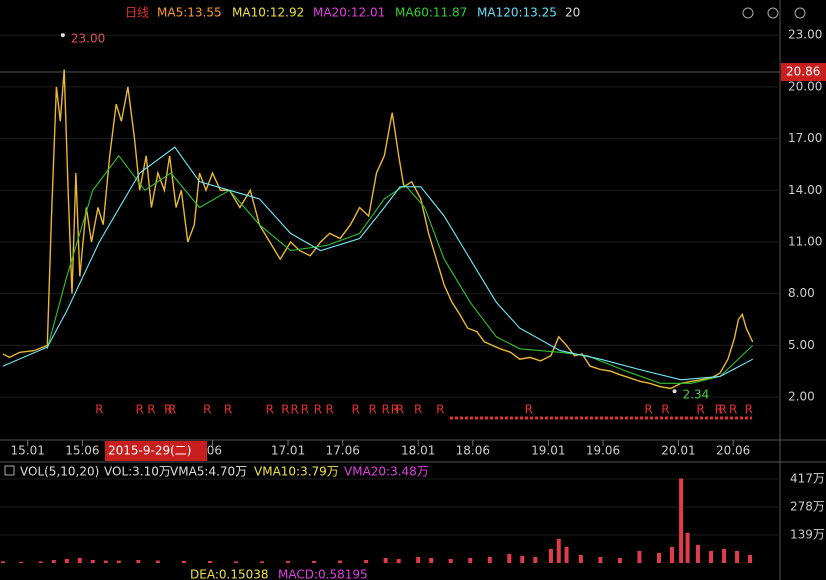 This screenshot has height=580, width=826. What do you see at coordinates (343, 451) in the screenshot?
I see `x-tick-label: 17.06` at bounding box center [343, 451].